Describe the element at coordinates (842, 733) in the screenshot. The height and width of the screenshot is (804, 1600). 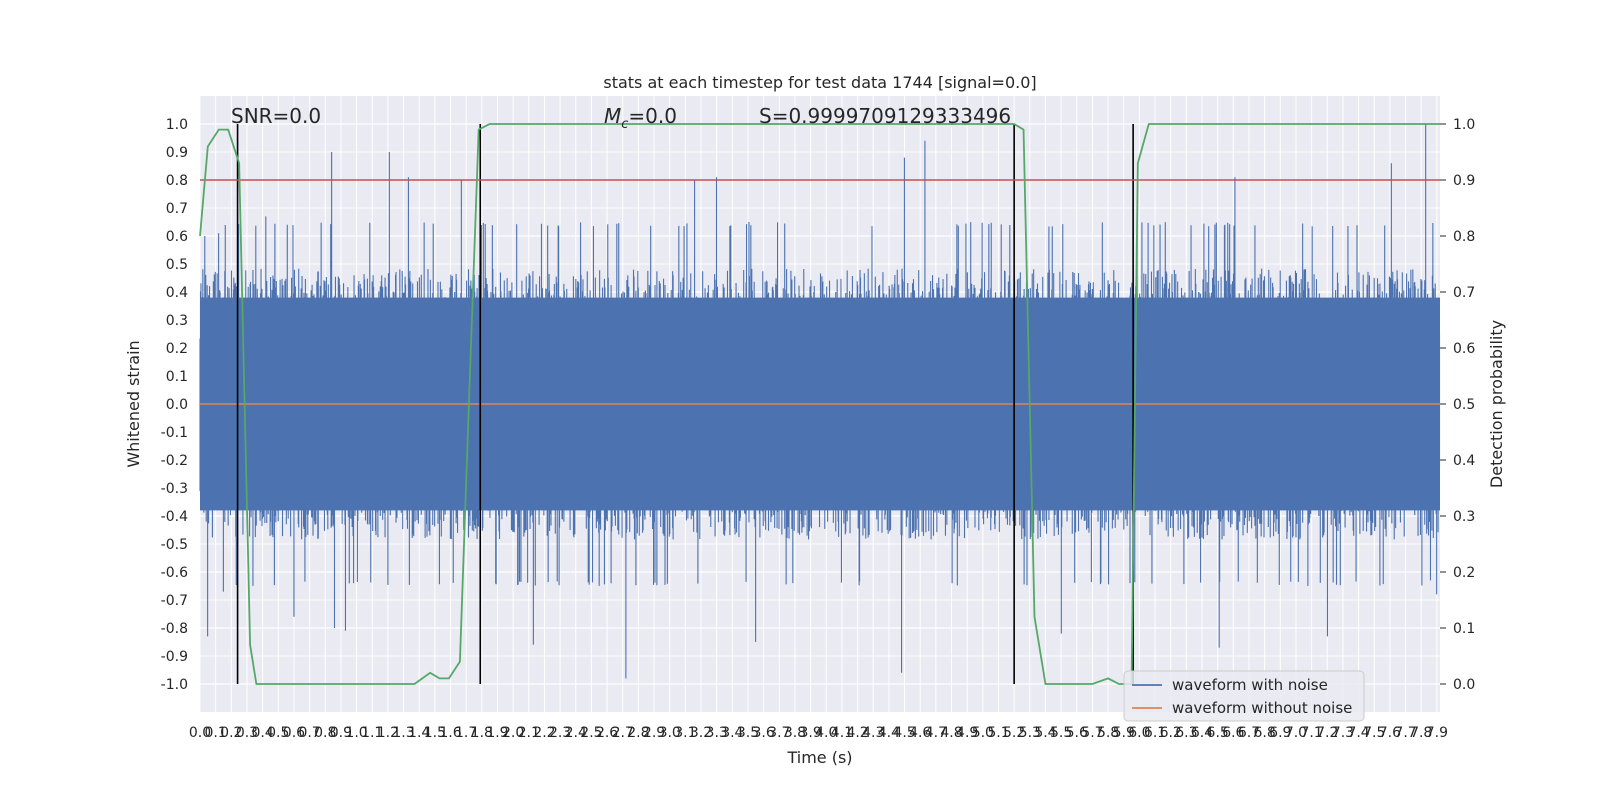
I see `x-tick-label: 4.1` at that location.